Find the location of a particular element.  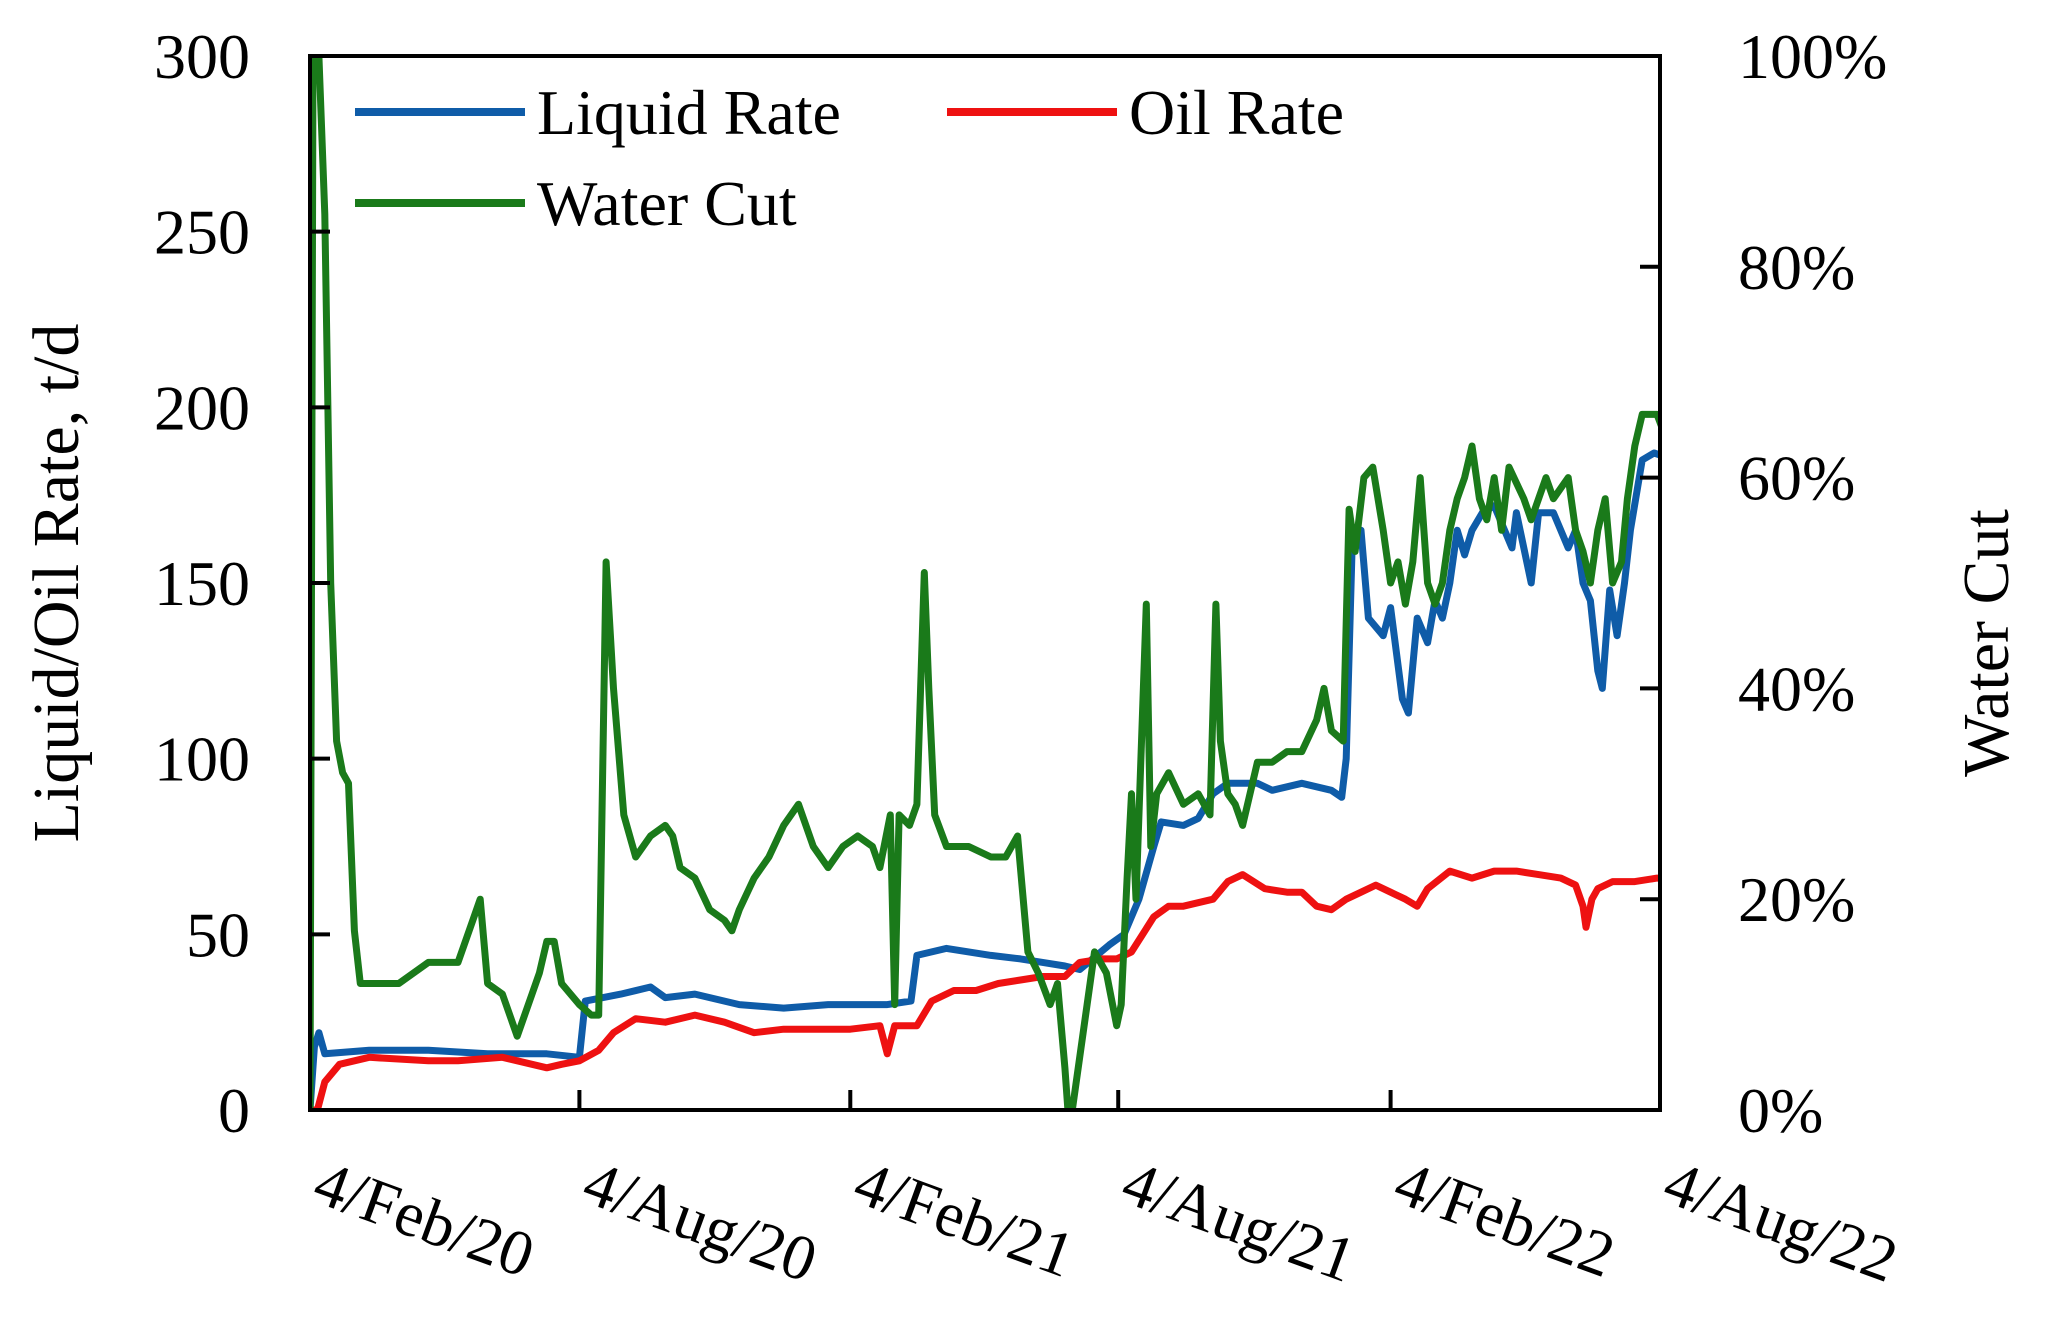

x-tick-label: 4/Aug/22 is located at coordinates (1780, 1220).